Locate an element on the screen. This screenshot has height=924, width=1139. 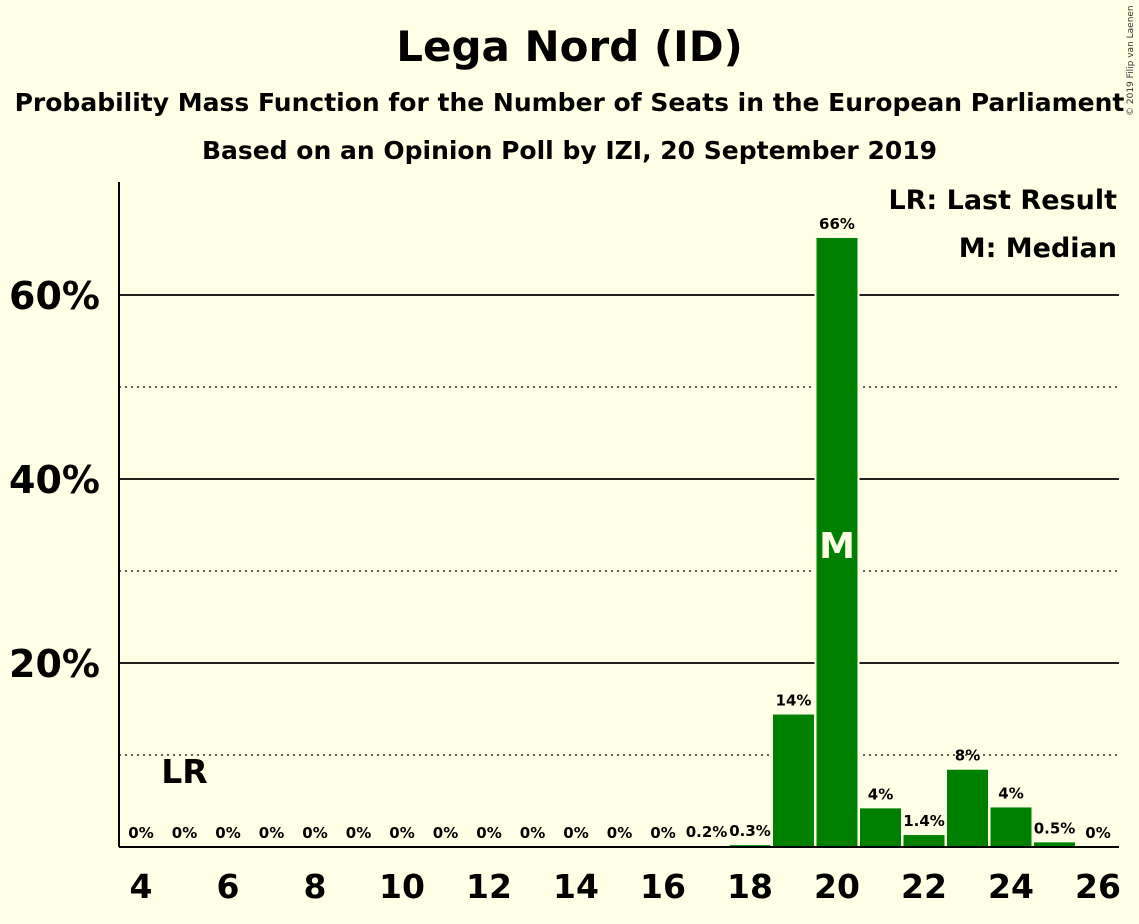
x-tick-label: 24 is located at coordinates (1011, 886).